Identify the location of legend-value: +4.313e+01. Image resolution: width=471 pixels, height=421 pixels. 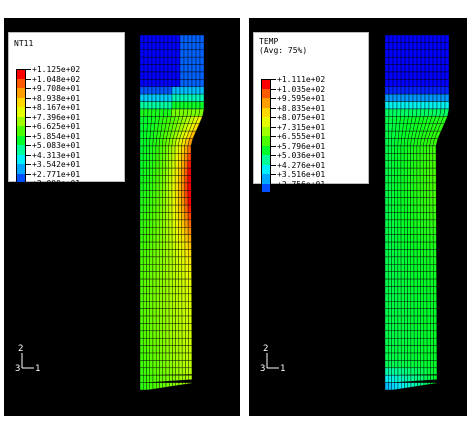
(56, 155).